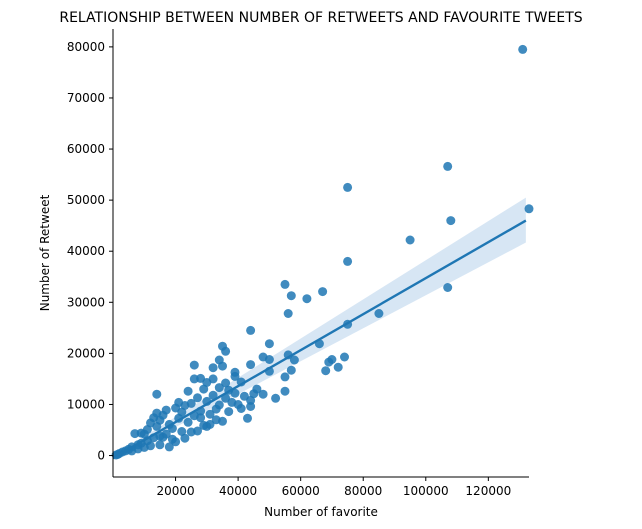 This screenshot has height=529, width=642. Describe the element at coordinates (86, 353) in the screenshot. I see `y-tick-label: 20000` at that location.